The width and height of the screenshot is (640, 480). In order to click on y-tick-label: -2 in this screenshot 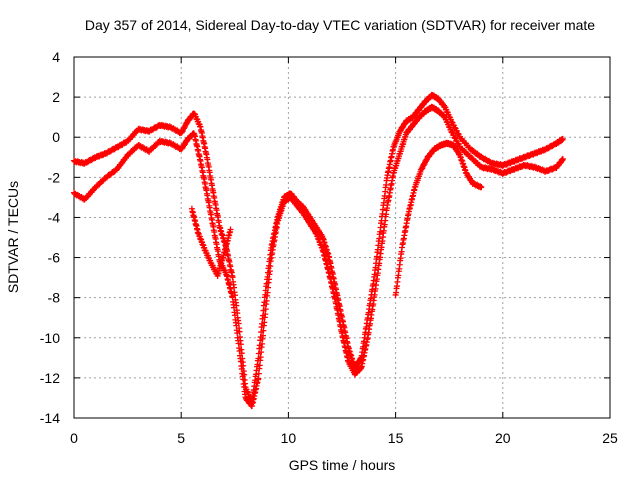, I will do `click(54, 177)`.